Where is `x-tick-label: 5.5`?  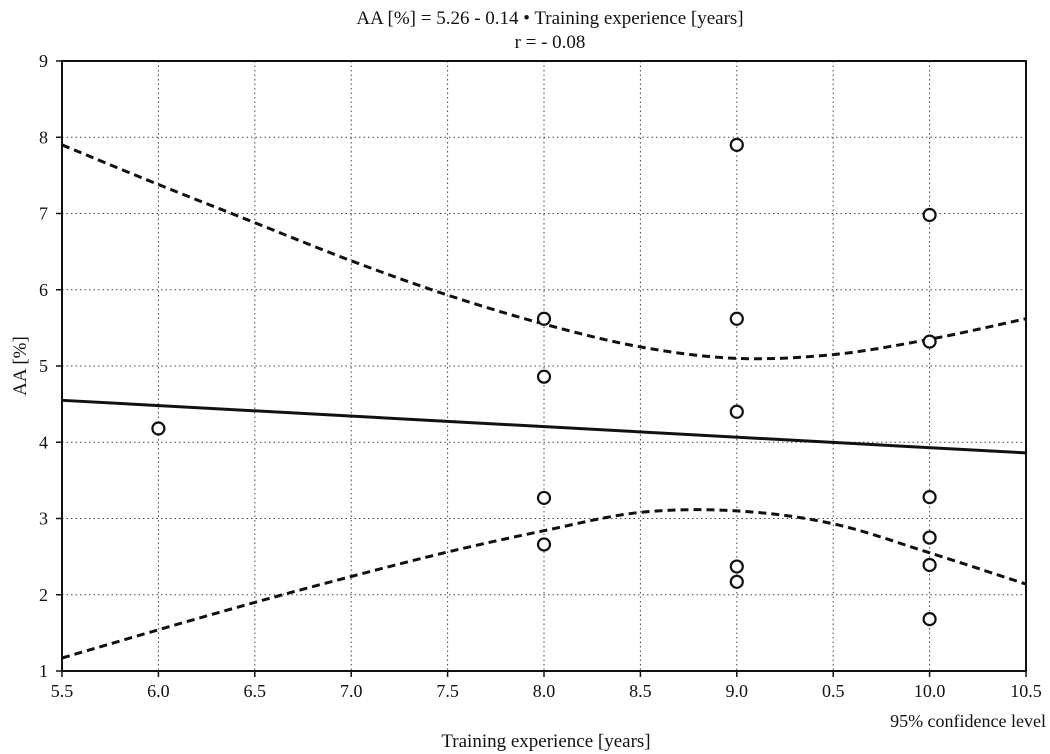
x-tick-label: 5.5 is located at coordinates (62, 691).